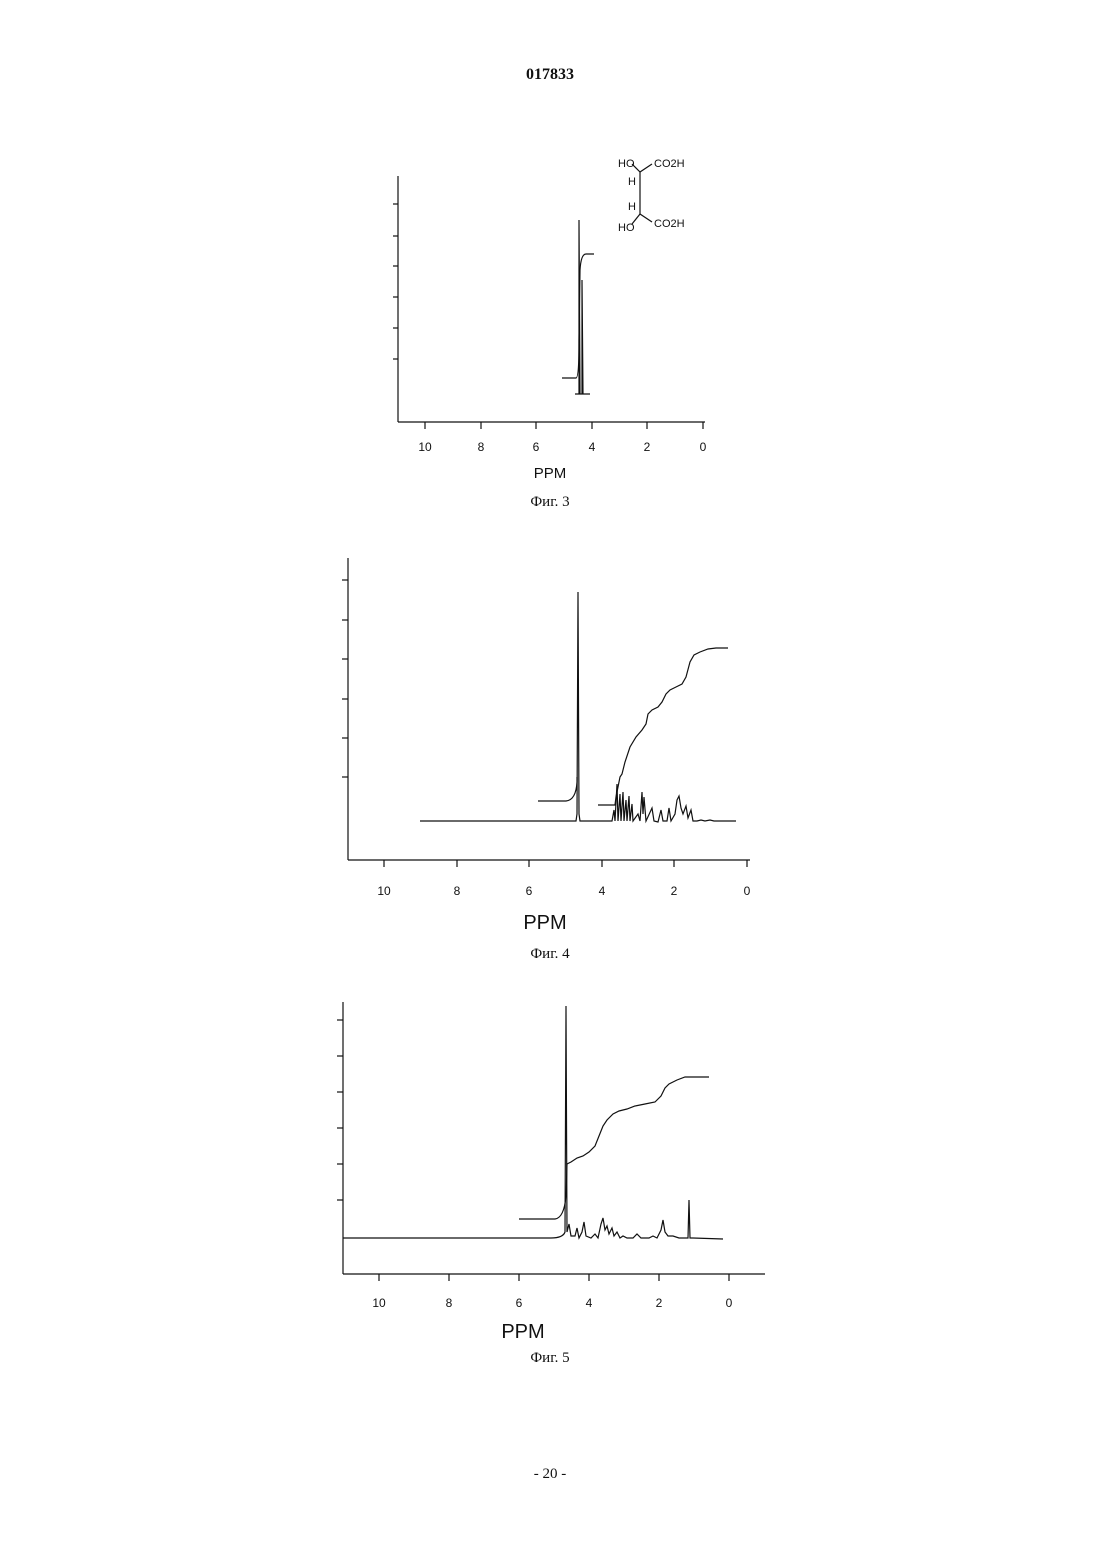 Image resolution: width=1100 pixels, height=1556 pixels. I want to click on integral-trace-left, so click(557, 789).